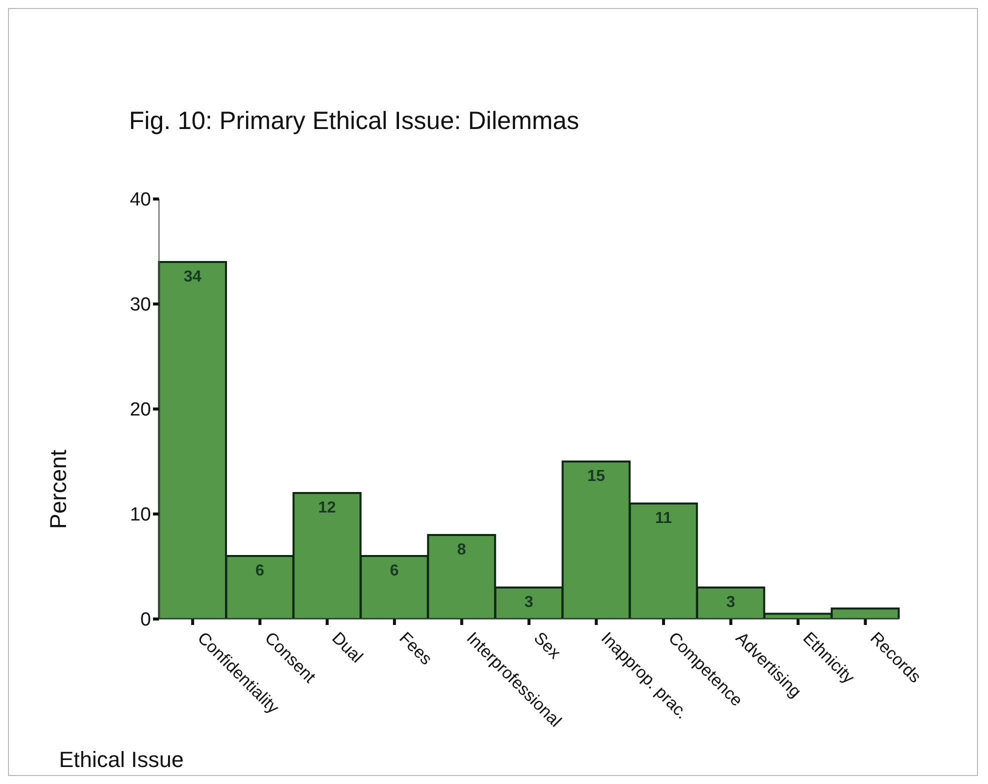 Image resolution: width=988 pixels, height=784 pixels. Describe the element at coordinates (140, 515) in the screenshot. I see `y-tick-label: 10` at that location.